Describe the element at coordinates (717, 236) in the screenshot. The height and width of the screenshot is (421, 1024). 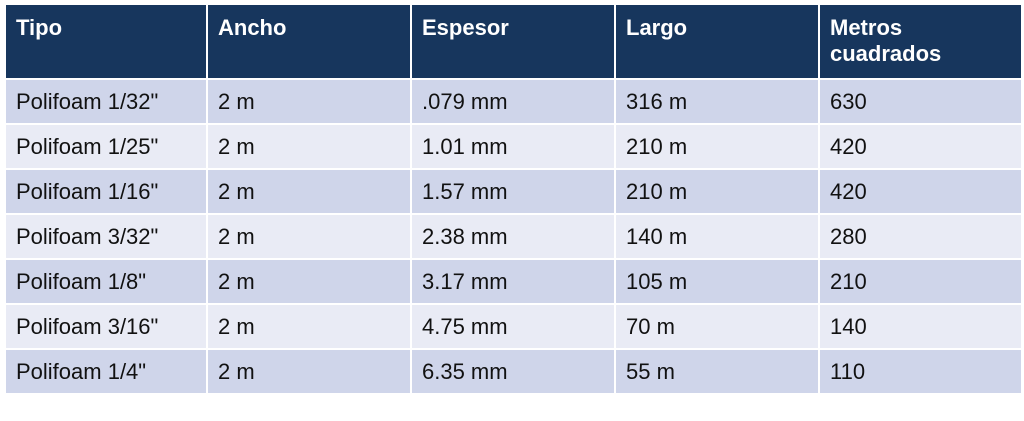
I see `table-cell: 140 m` at that location.